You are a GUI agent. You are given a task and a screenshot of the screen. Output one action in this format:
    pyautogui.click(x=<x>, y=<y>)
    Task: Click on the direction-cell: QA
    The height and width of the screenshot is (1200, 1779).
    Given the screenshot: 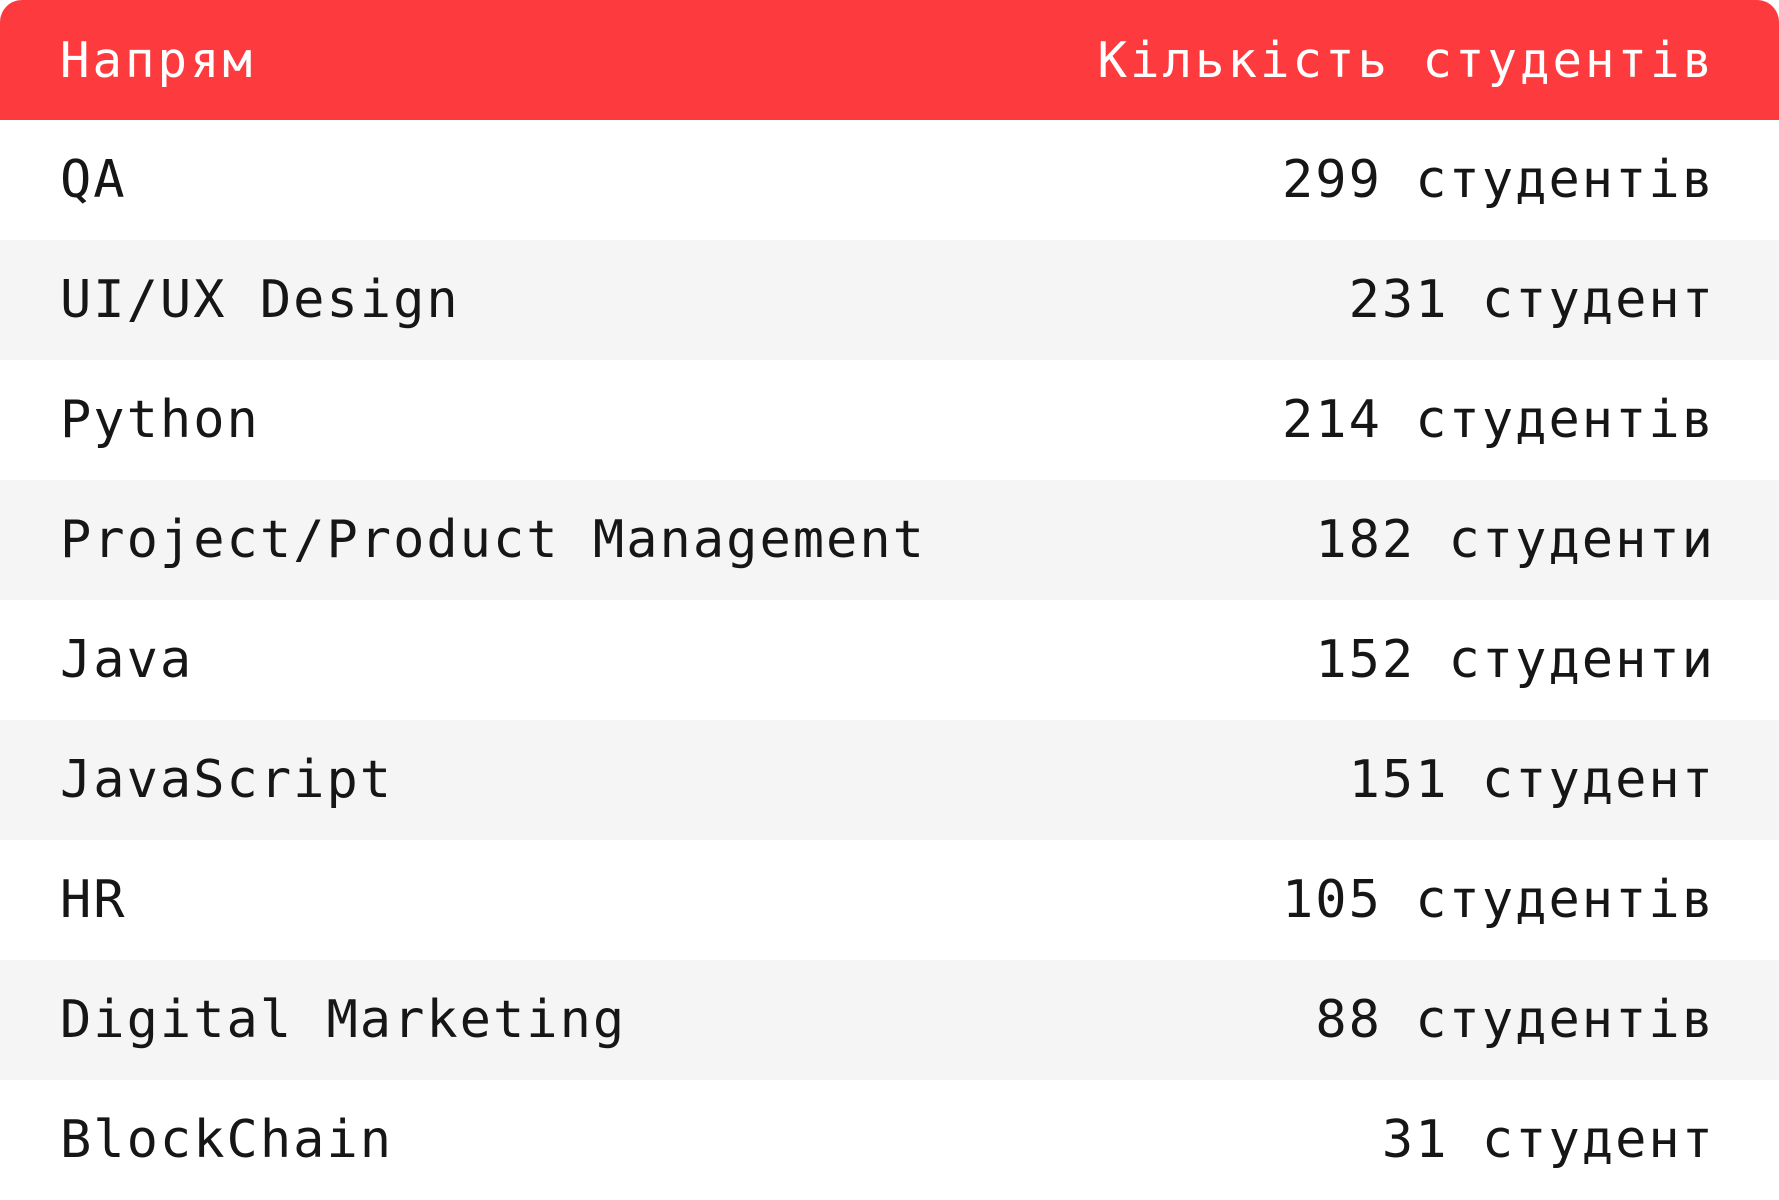 What is the action you would take?
    pyautogui.click(x=93, y=180)
    